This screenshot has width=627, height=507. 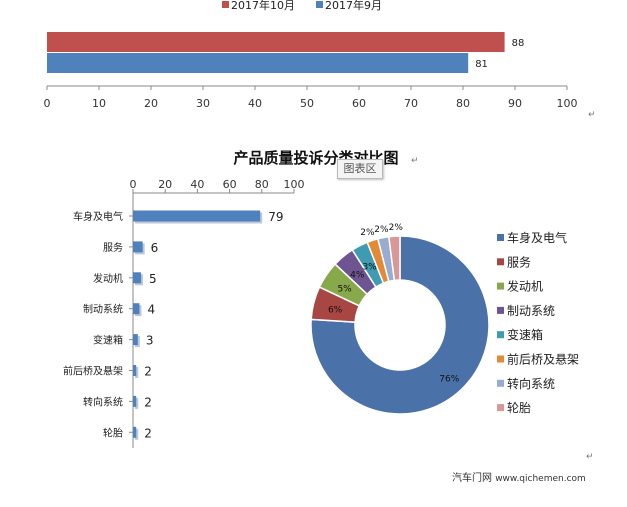 What do you see at coordinates (411, 103) in the screenshot?
I see `tick-label: 70` at bounding box center [411, 103].